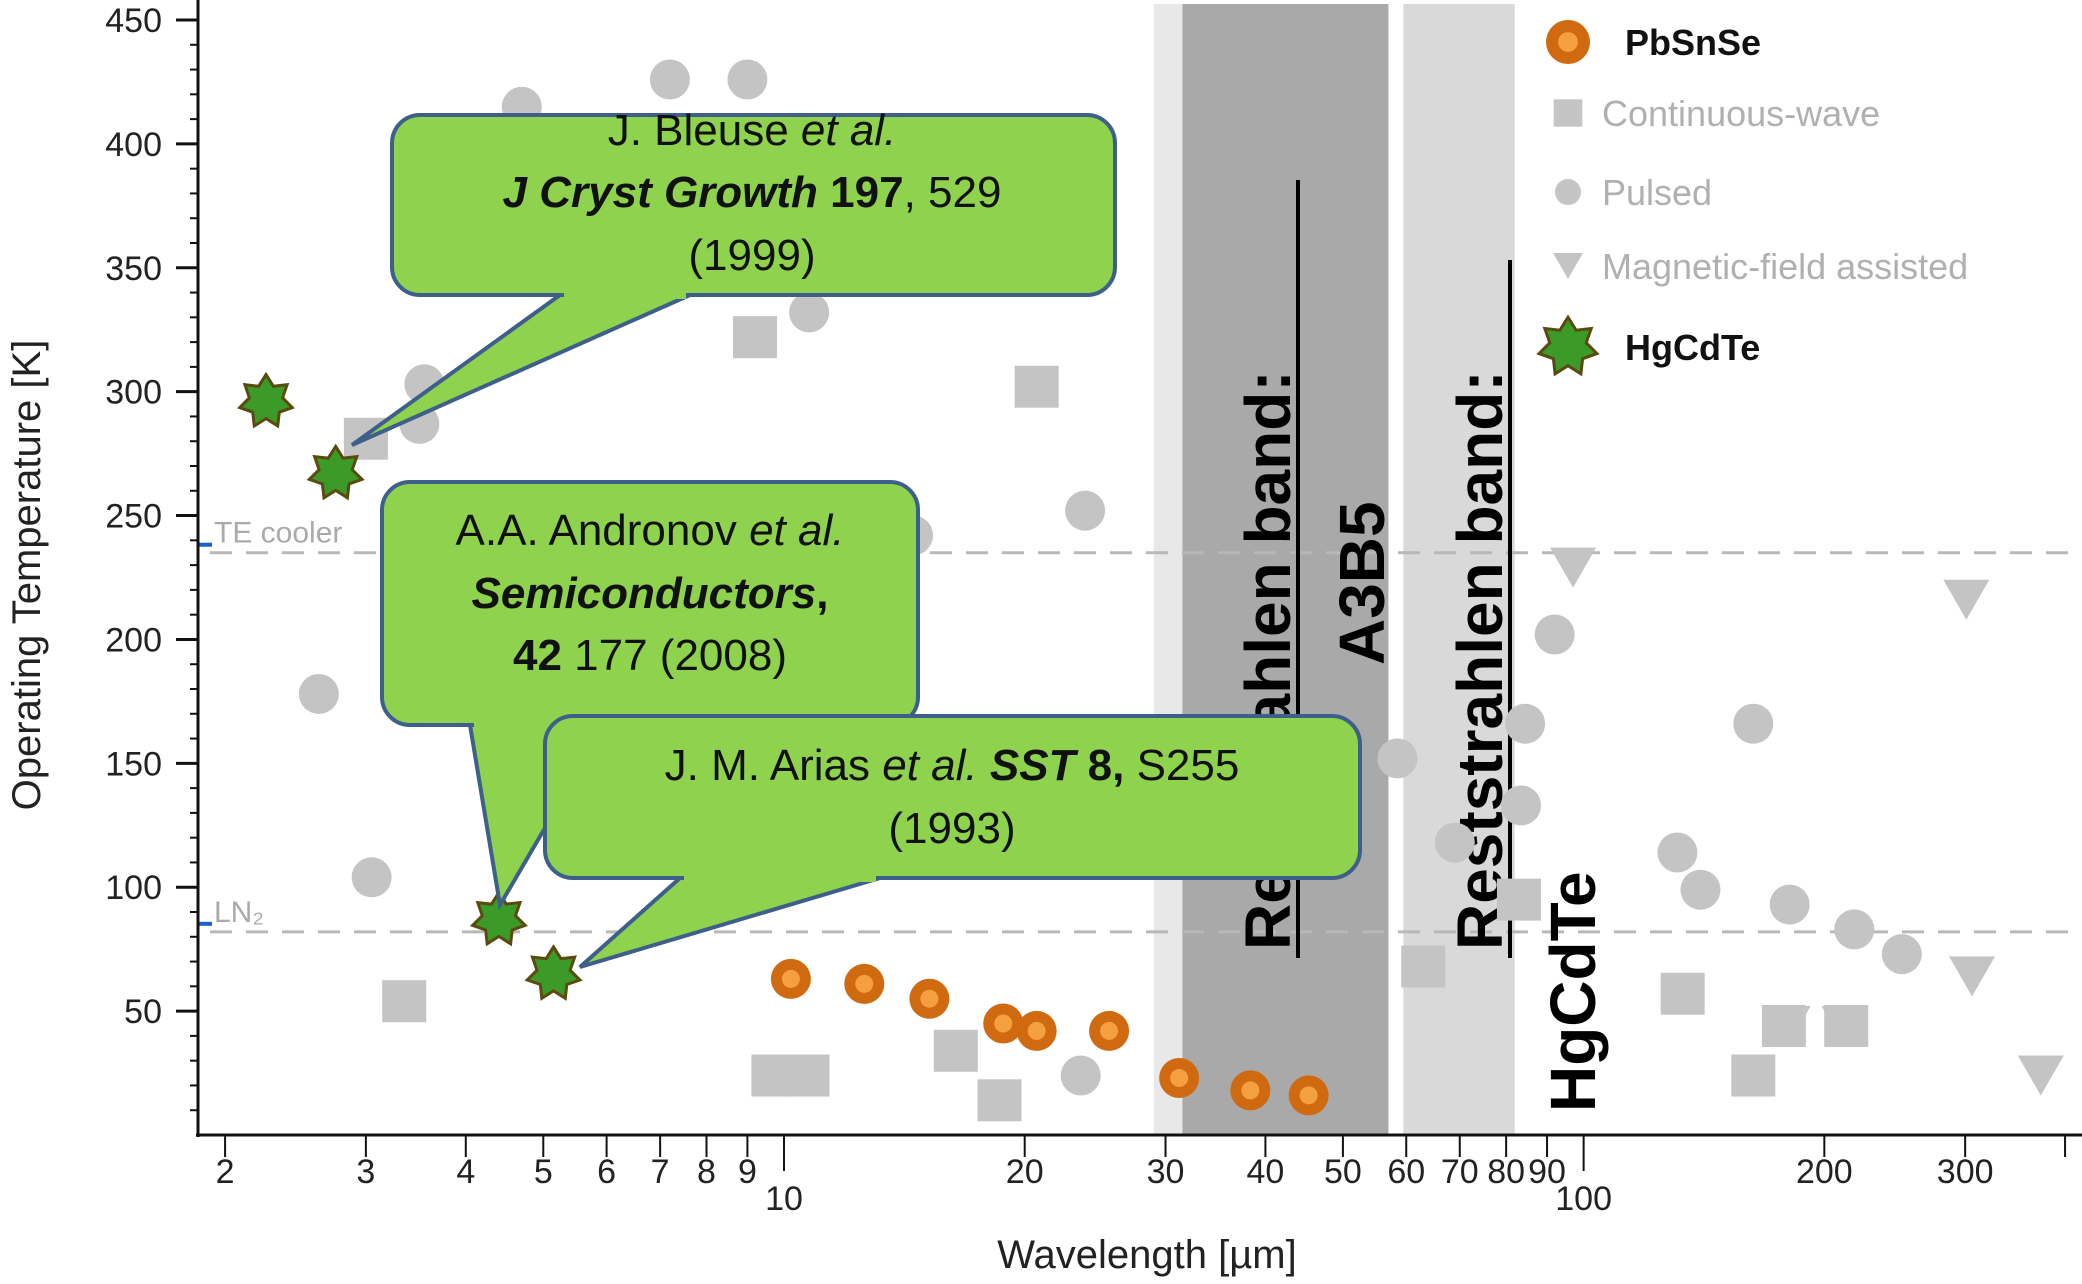 Image resolution: width=2082 pixels, height=1284 pixels. What do you see at coordinates (1583, 1199) in the screenshot?
I see `x-tick-label-100: 100` at bounding box center [1583, 1199].